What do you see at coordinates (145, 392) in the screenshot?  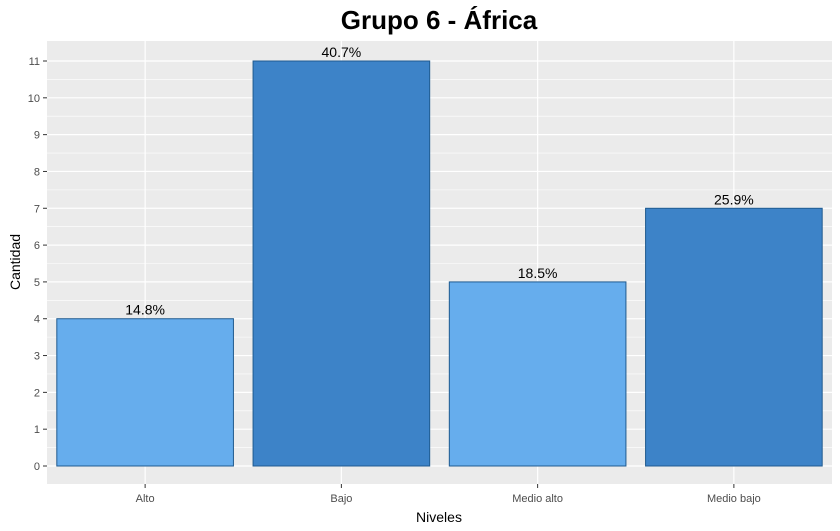 I see `bar-alto` at bounding box center [145, 392].